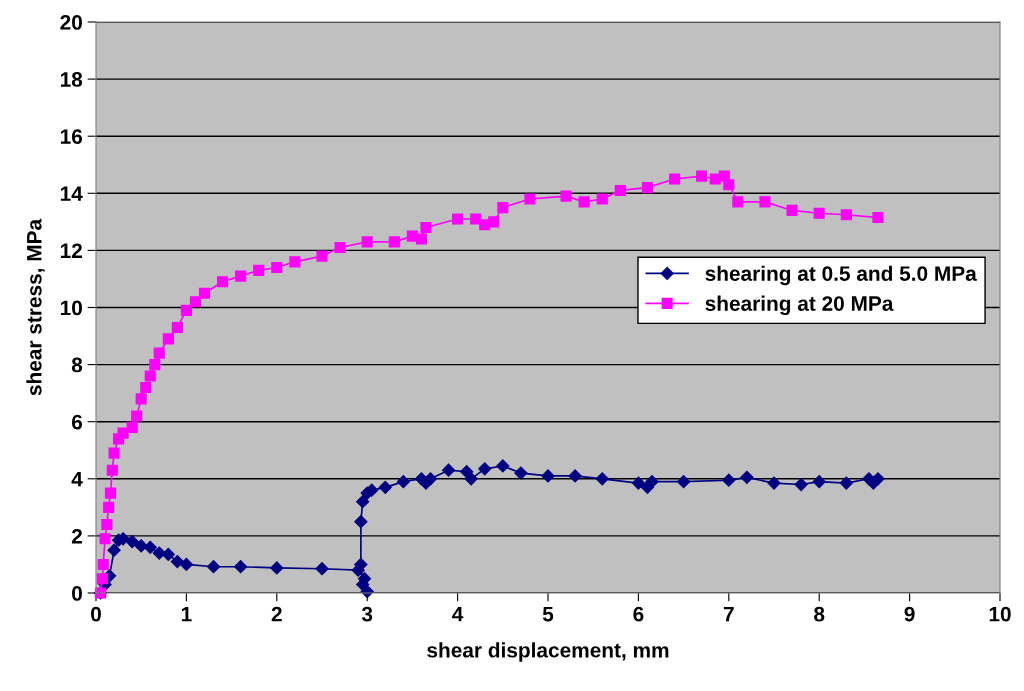 The height and width of the screenshot is (691, 1024). Describe the element at coordinates (548, 614) in the screenshot. I see `x-tick-label: 5` at that location.